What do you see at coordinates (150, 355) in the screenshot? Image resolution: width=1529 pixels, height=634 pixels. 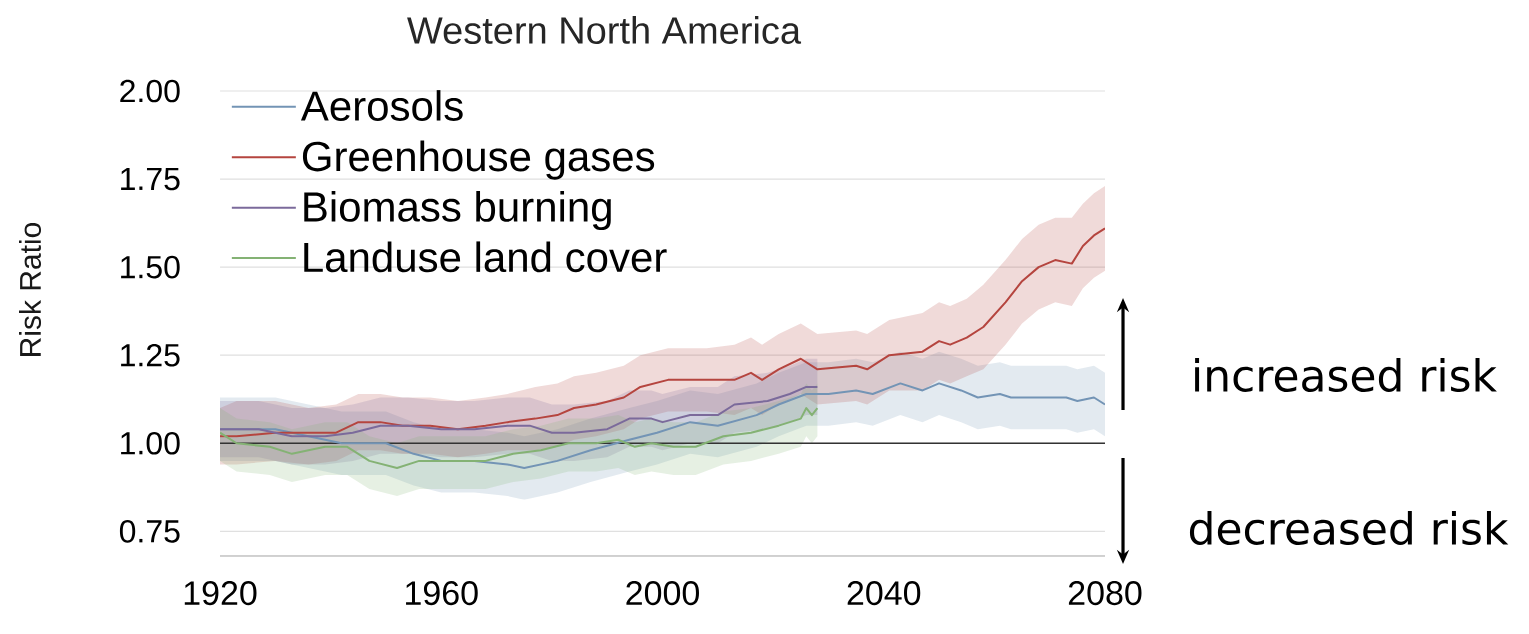 I see `y-tick-label: 1.25` at bounding box center [150, 355].